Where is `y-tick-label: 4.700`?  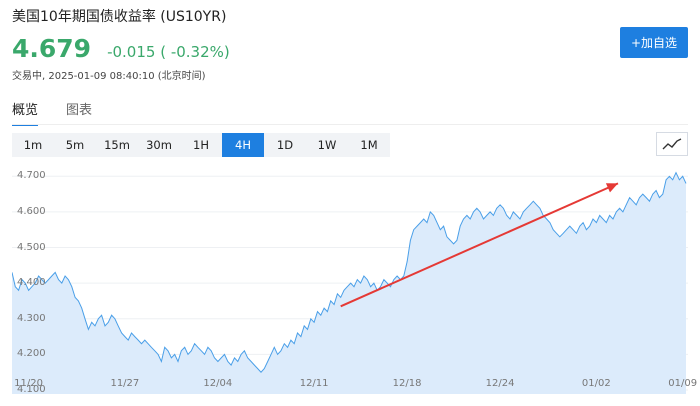 y-tick-label: 4.700 is located at coordinates (31, 176).